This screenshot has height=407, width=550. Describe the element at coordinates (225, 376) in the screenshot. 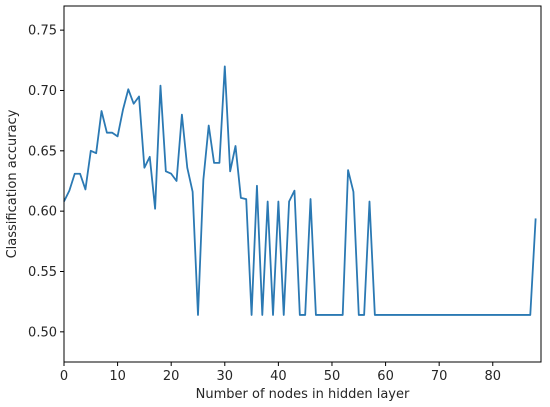

I see `x-tick-label: 30` at that location.